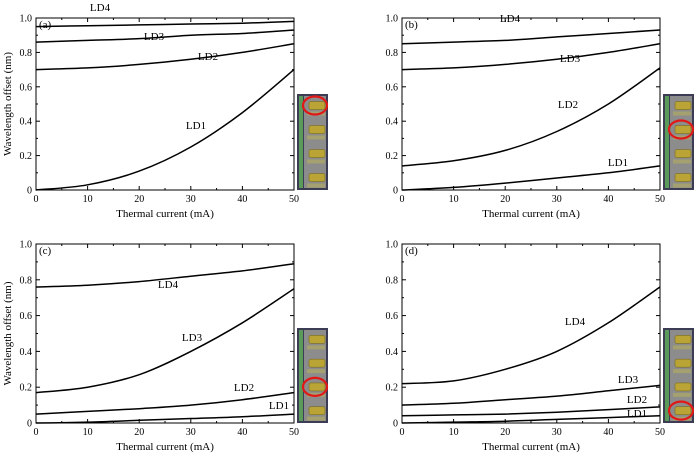 The image size is (700, 455). I want to click on panel-label: (b), so click(411, 25).